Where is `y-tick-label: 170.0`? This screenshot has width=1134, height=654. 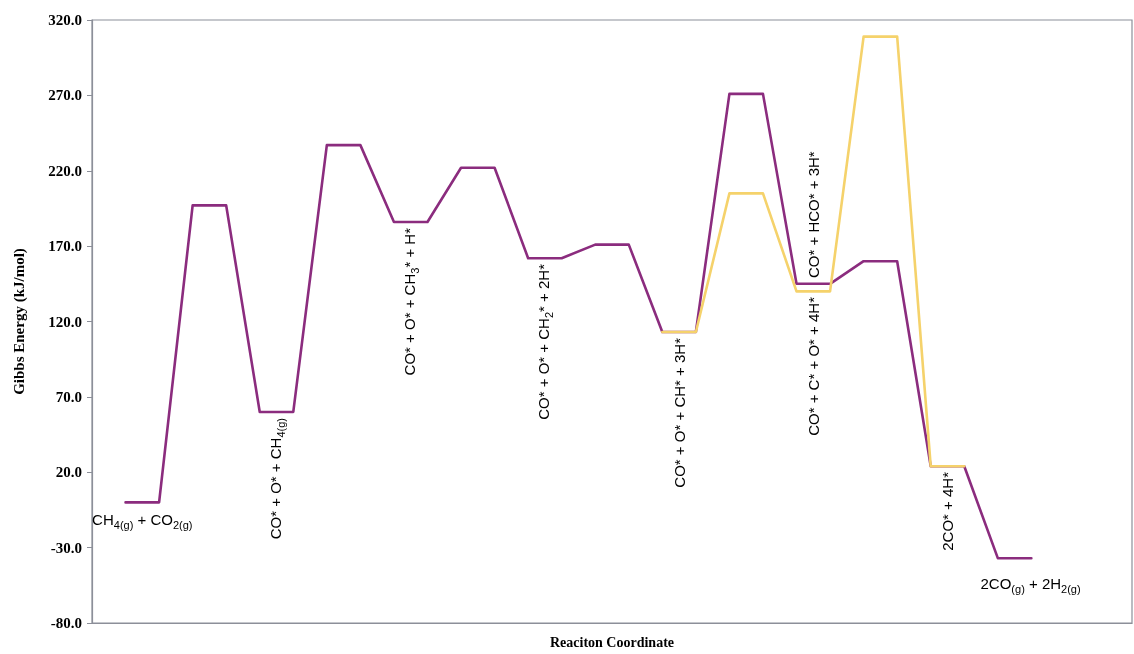 y-tick-label: 170.0 is located at coordinates (65, 246).